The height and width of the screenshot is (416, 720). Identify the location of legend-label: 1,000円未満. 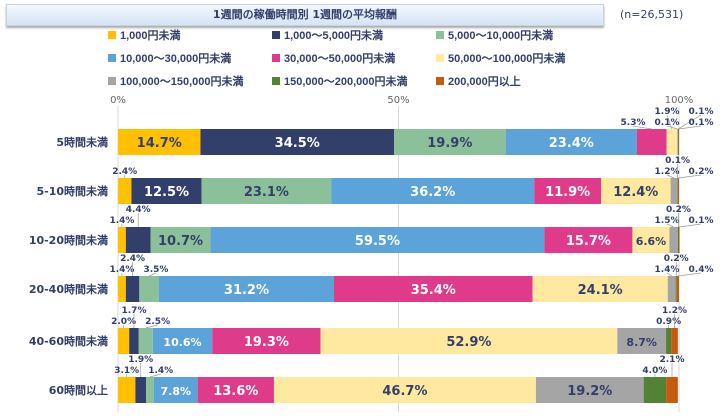
(150, 35).